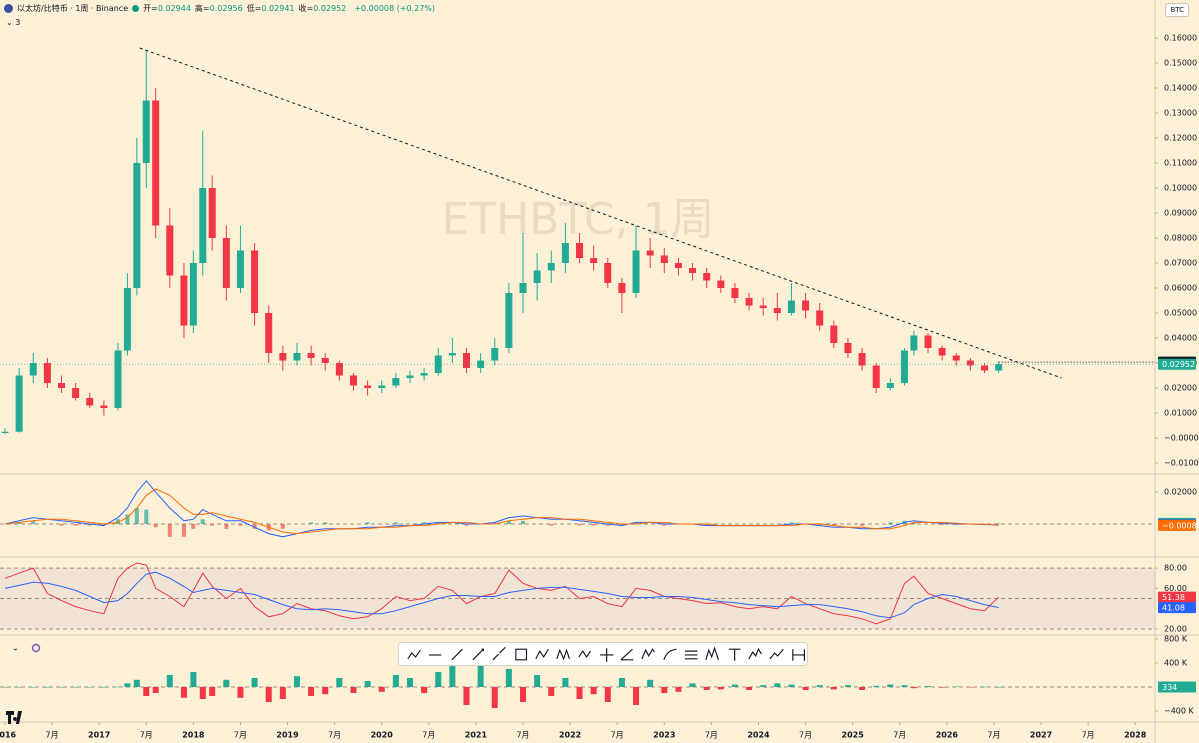  Describe the element at coordinates (382, 735) in the screenshot. I see `x-tick-label: 2020` at that location.